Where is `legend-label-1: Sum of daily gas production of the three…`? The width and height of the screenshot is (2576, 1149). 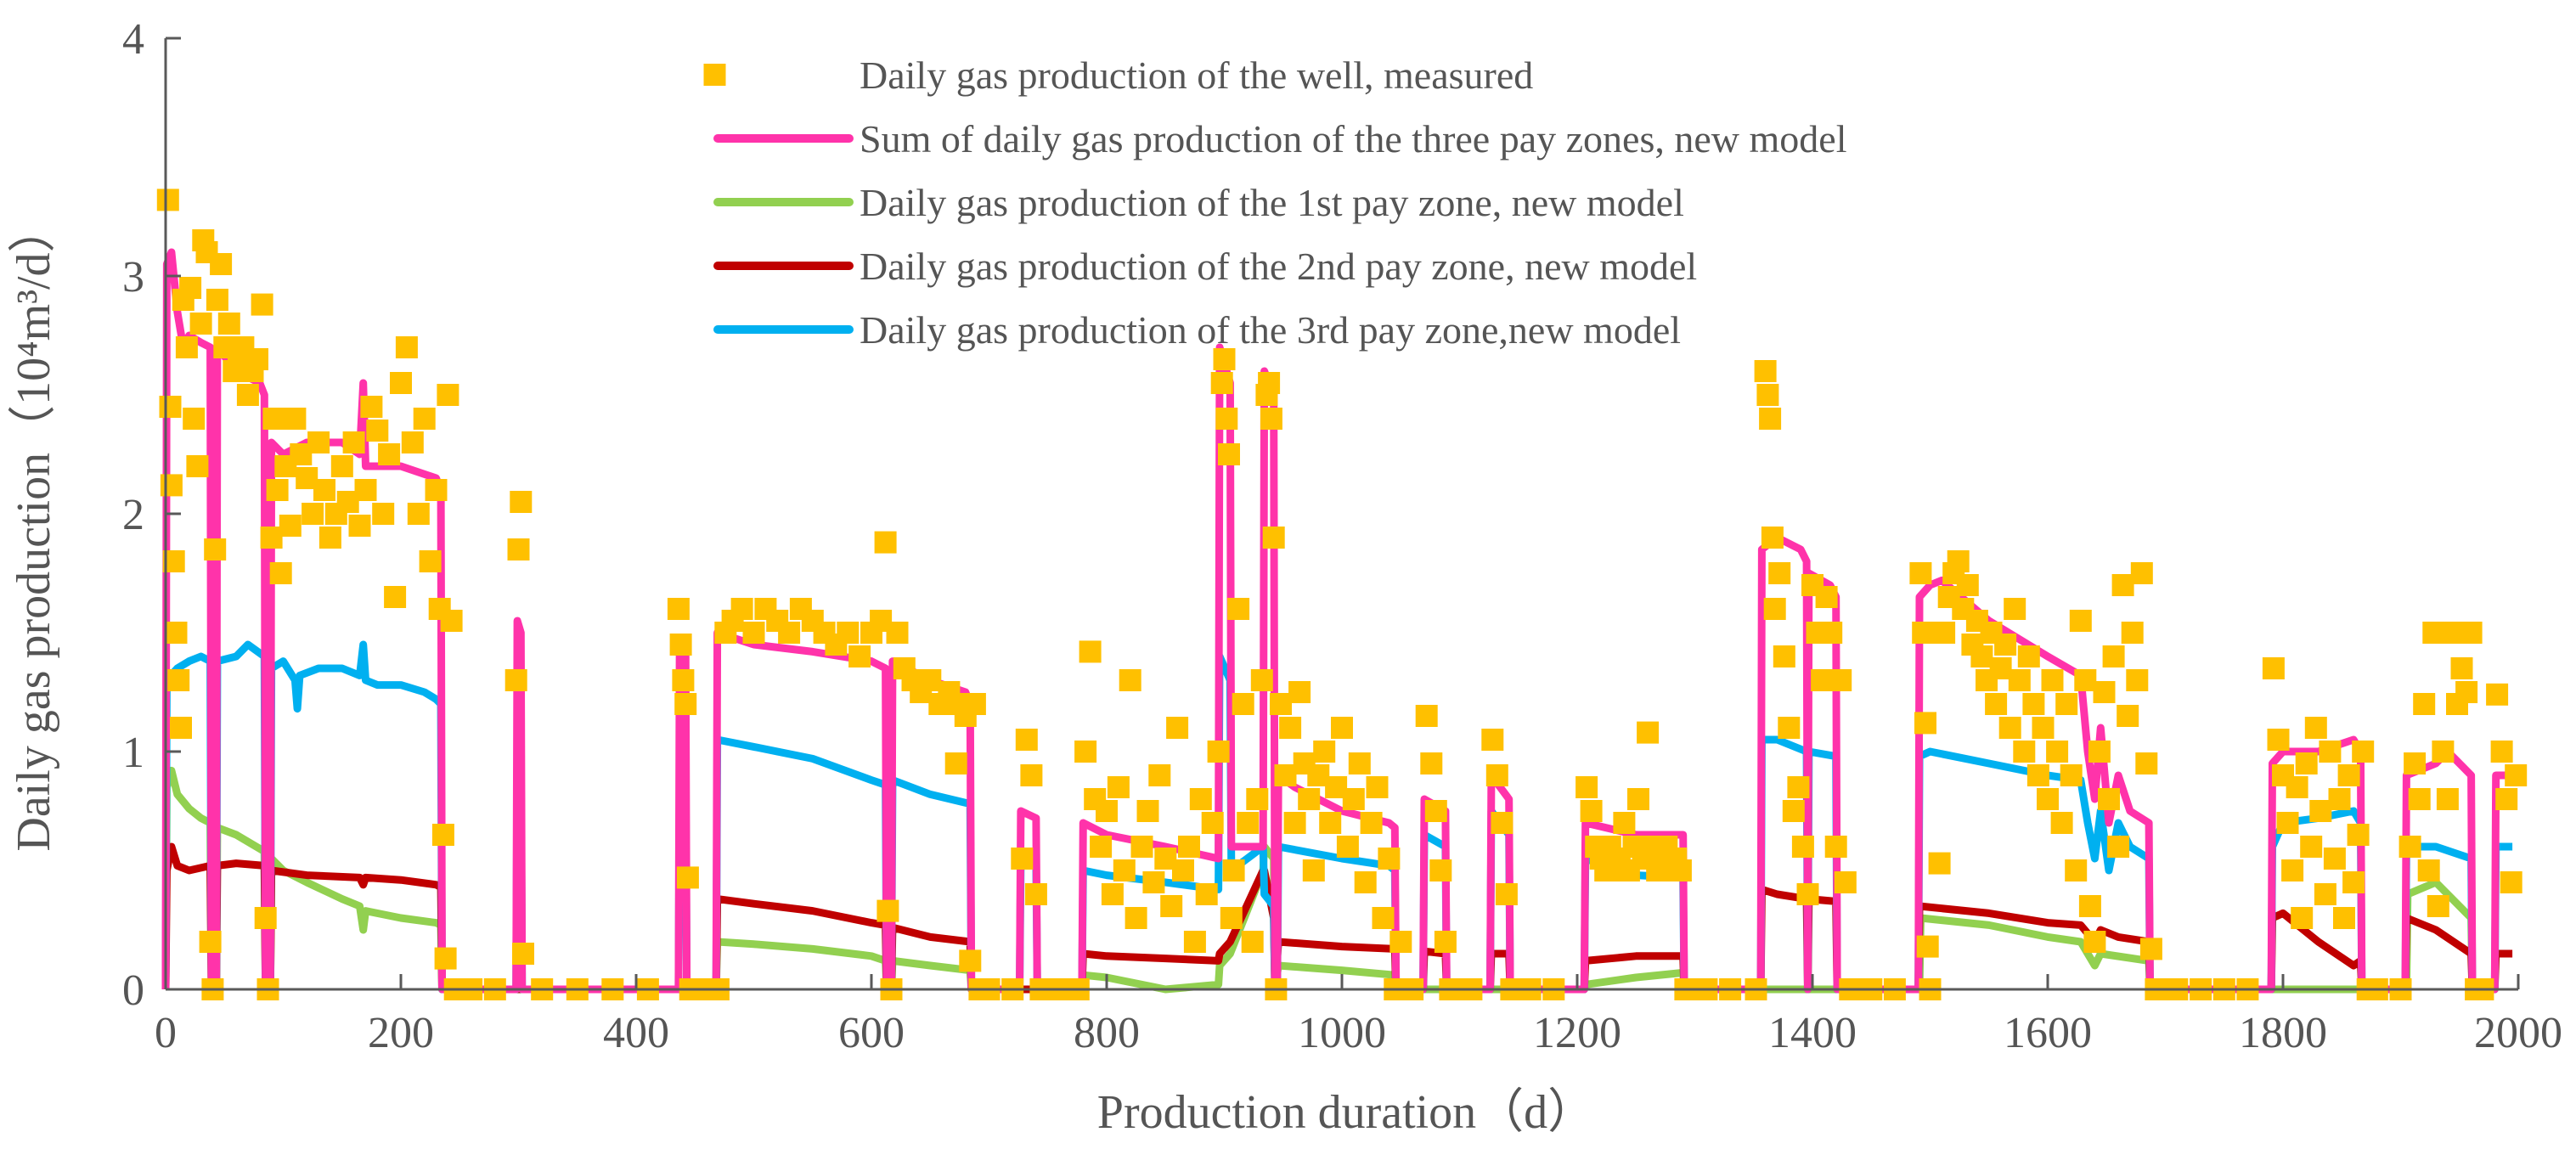 legend-label-1: Sum of daily gas production of the three… is located at coordinates (1353, 139).